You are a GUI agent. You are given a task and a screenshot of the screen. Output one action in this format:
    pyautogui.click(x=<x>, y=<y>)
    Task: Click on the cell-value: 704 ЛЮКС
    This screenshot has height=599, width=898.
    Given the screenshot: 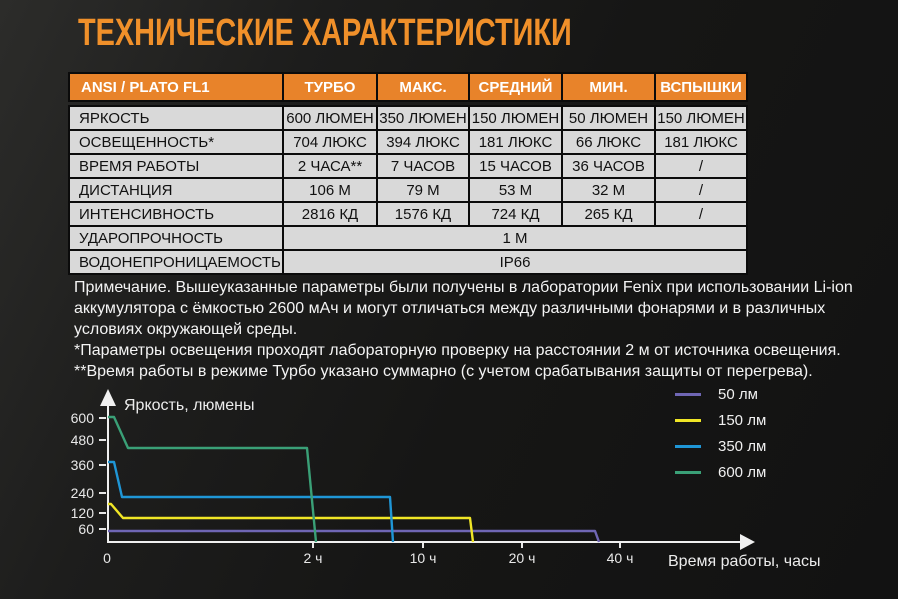 What is the action you would take?
    pyautogui.click(x=330, y=142)
    